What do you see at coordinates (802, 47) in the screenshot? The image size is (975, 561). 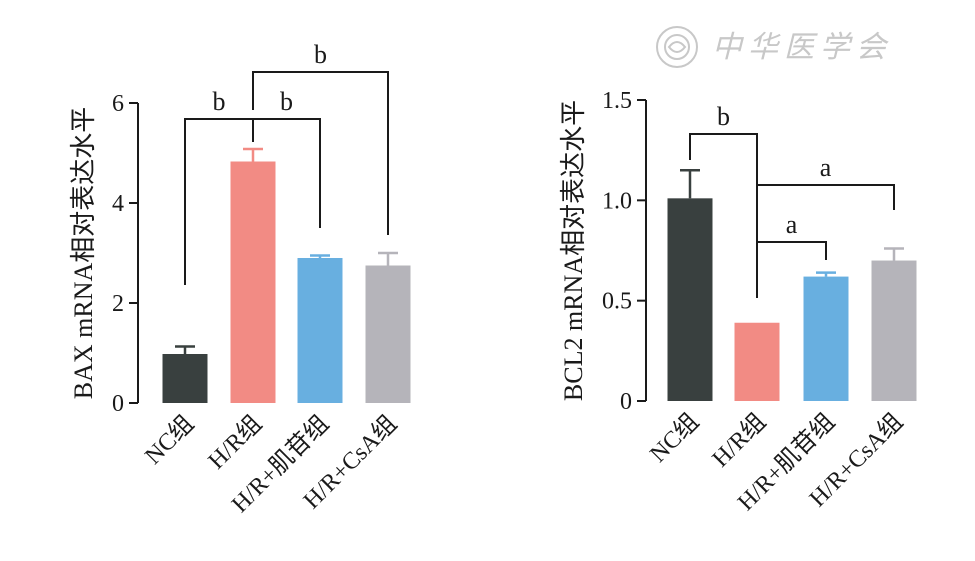 I see `watermark-text: 中华医学会` at bounding box center [802, 47].